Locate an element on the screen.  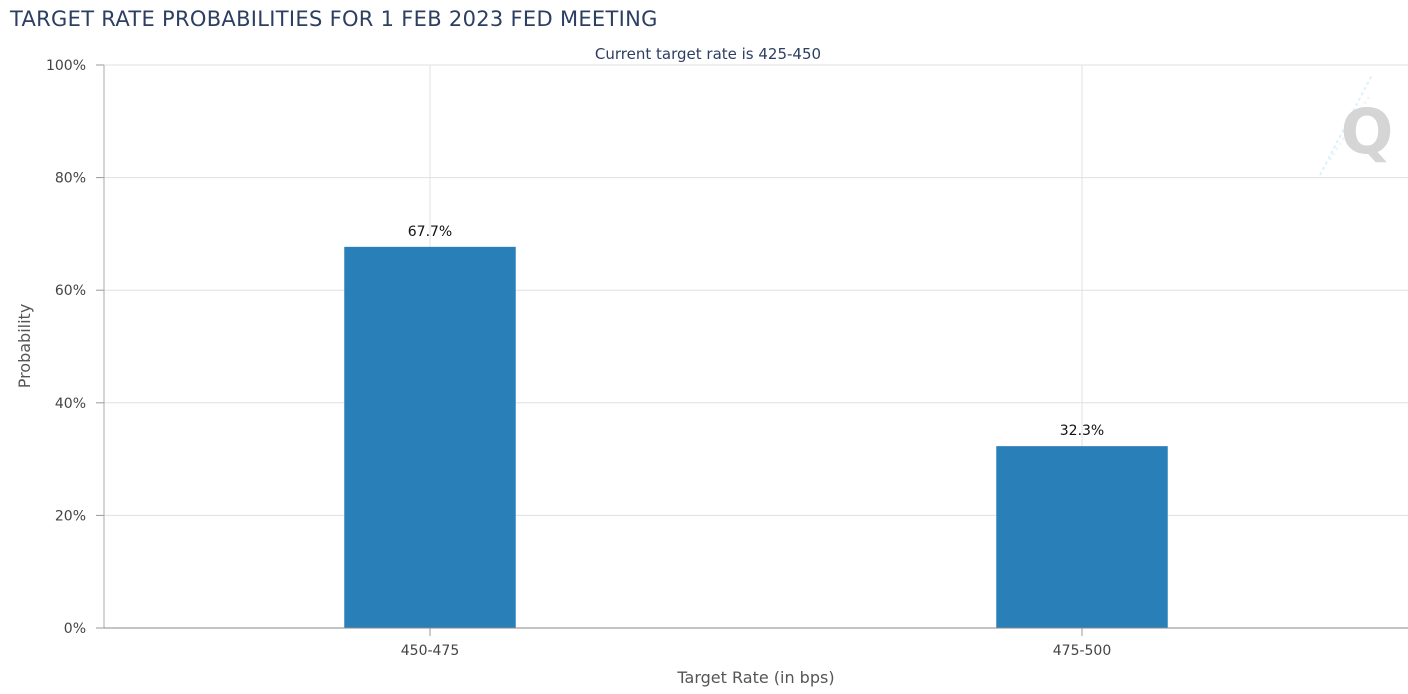
bar-value-label: 67.7% is located at coordinates (430, 232).